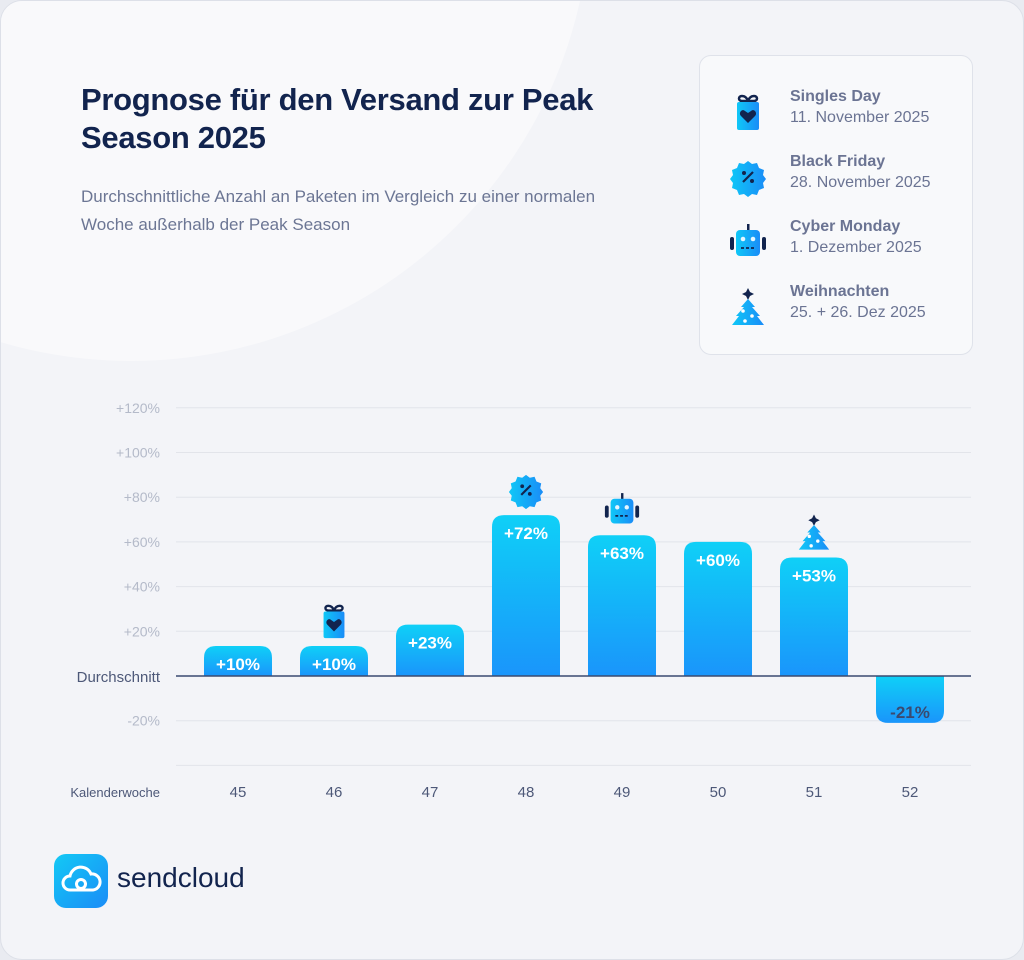  I want to click on data-label: +53%, so click(814, 576).